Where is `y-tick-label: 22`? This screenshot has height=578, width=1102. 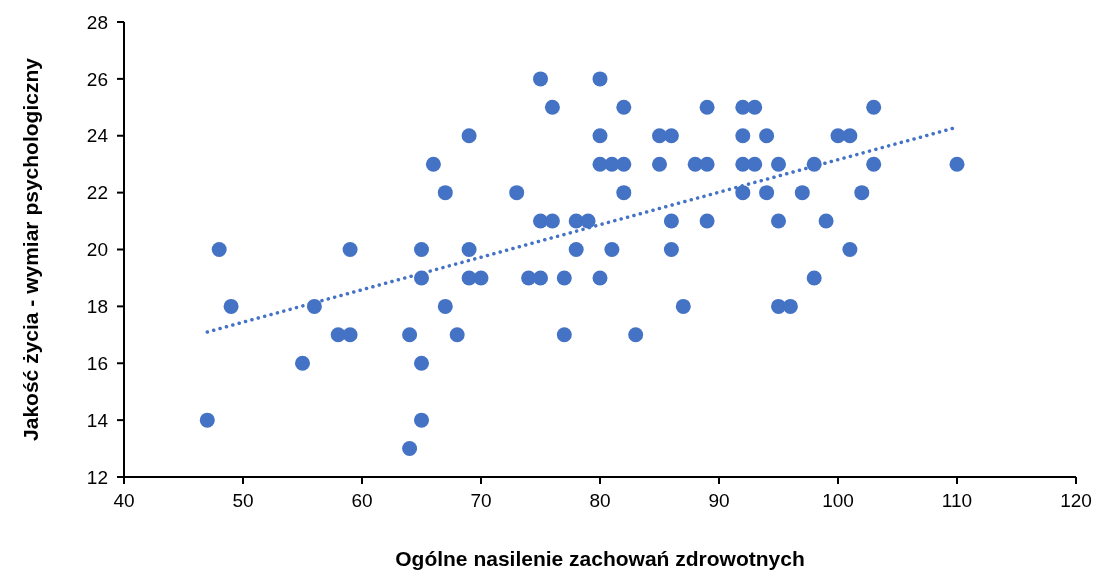 y-tick-label: 22 is located at coordinates (97, 193).